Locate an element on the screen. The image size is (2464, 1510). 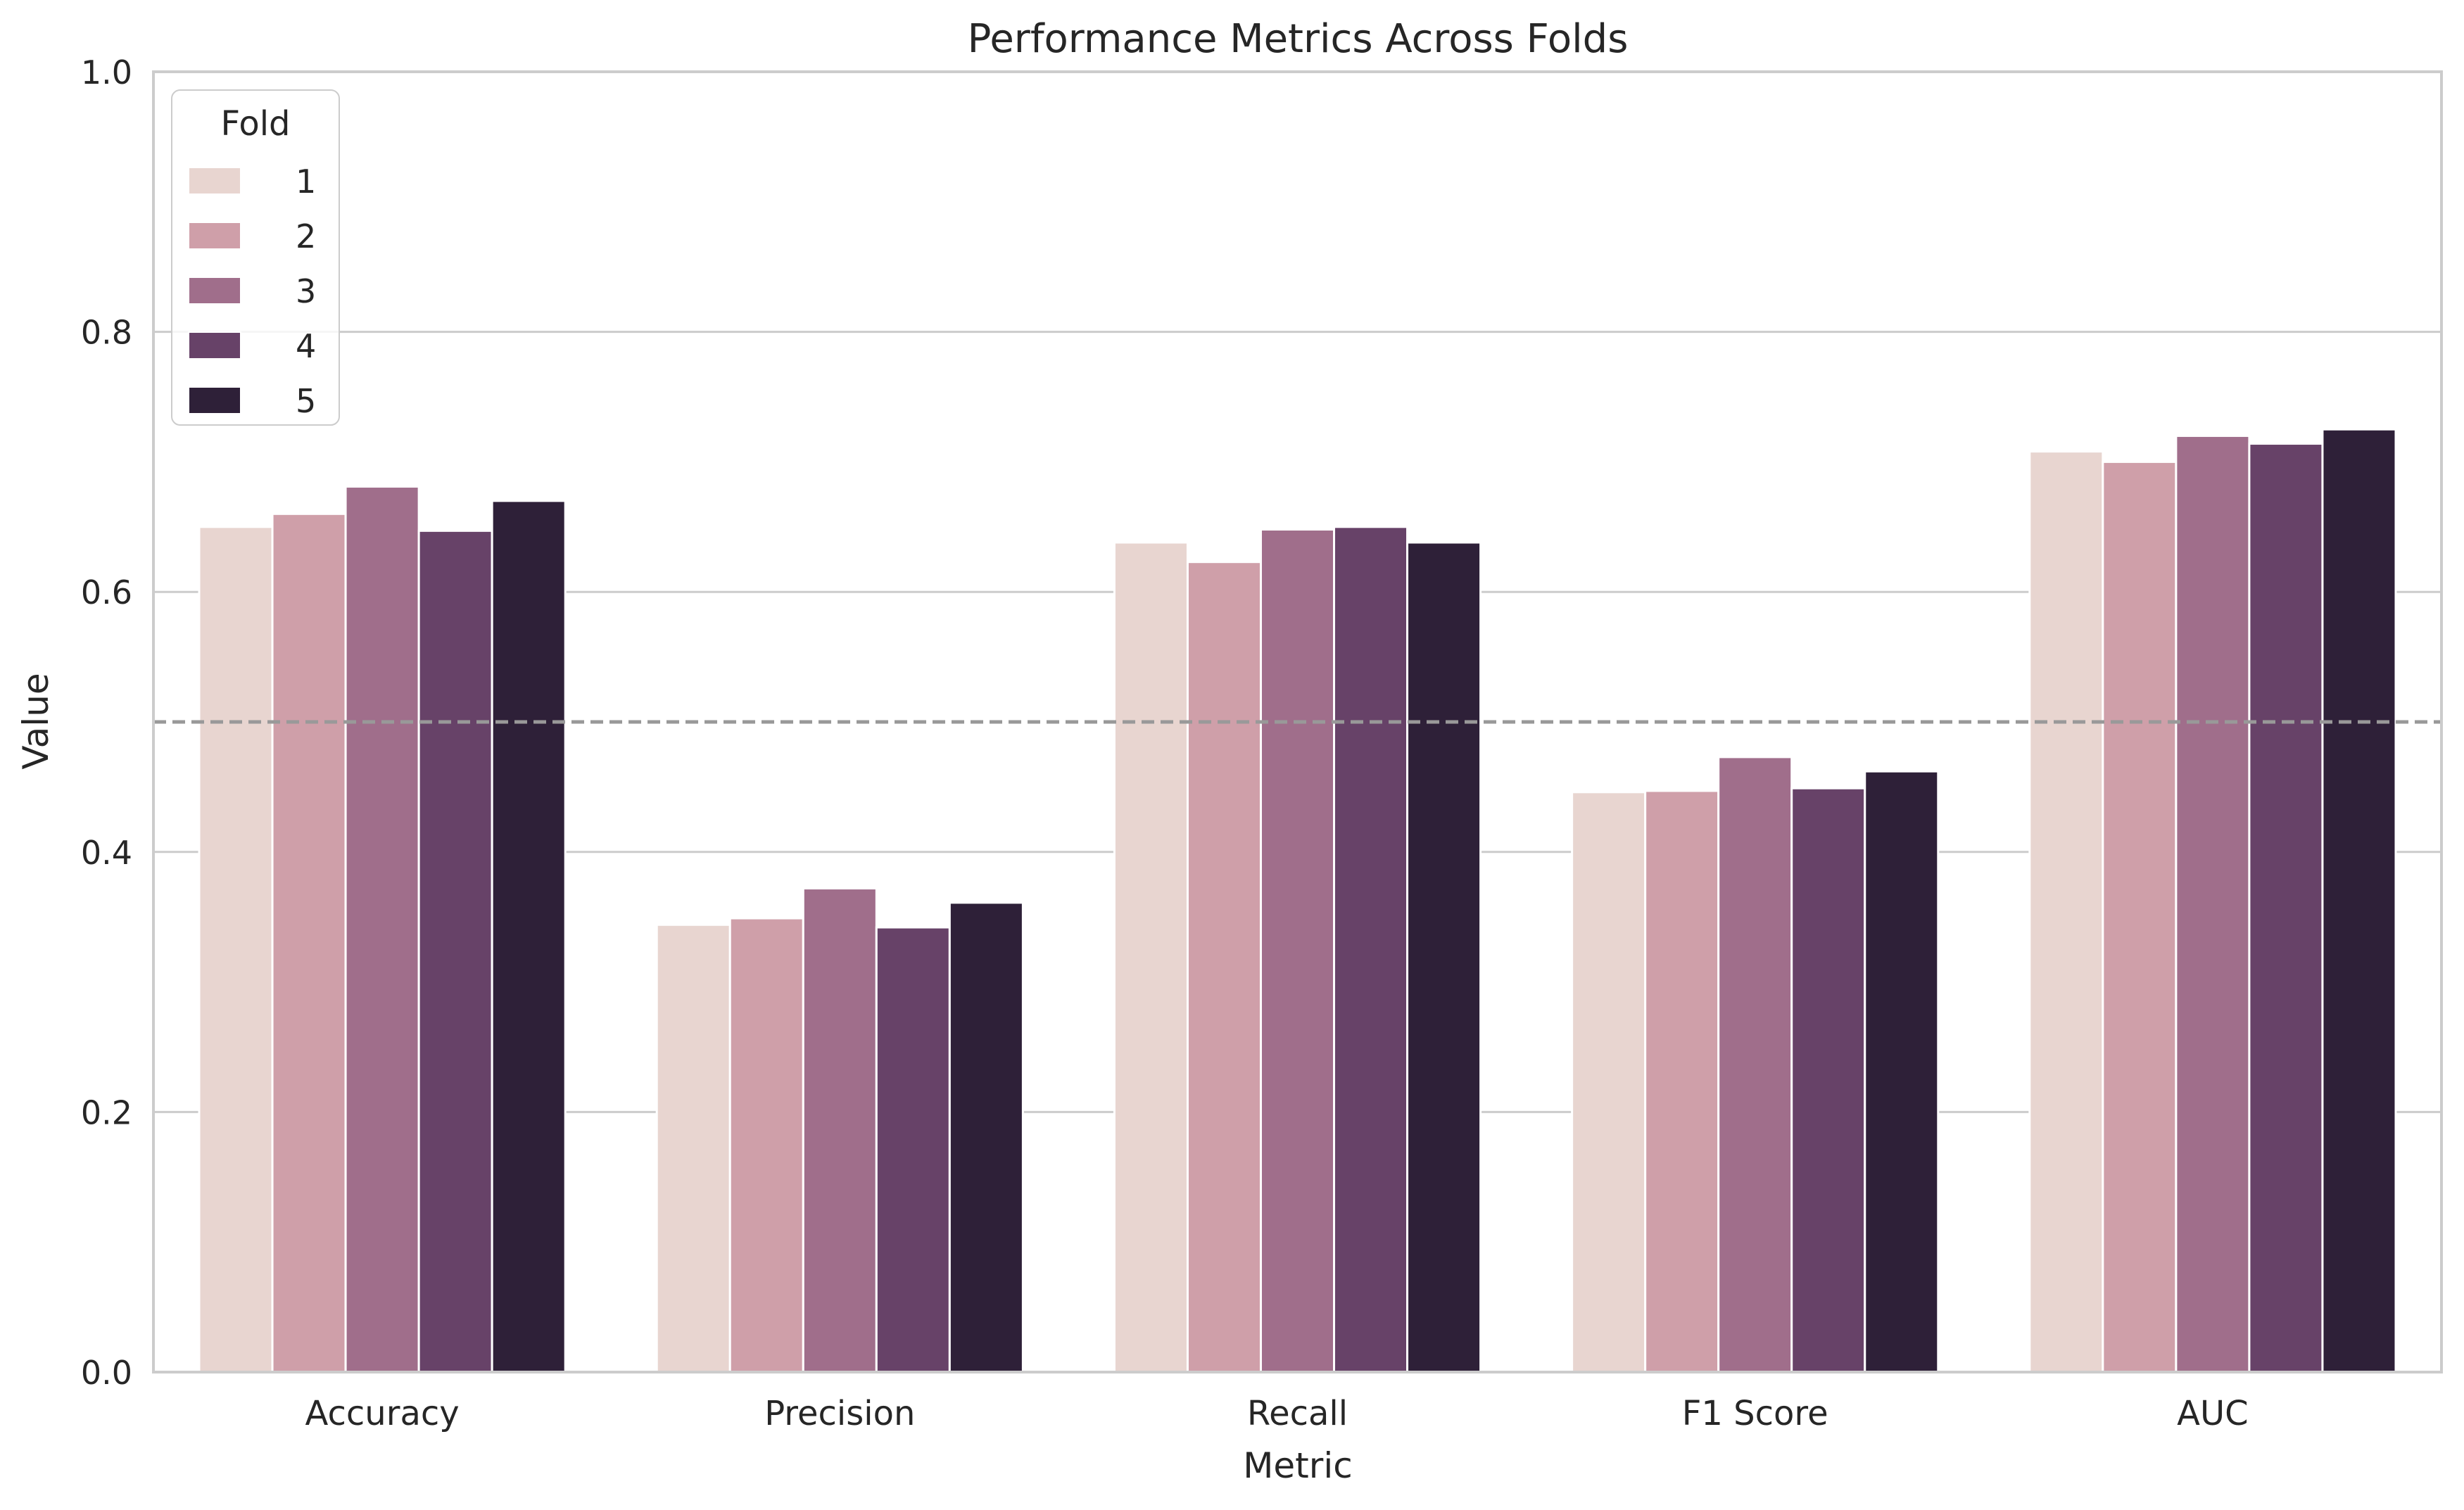
y-tick-label: 0.6 is located at coordinates (106, 592).